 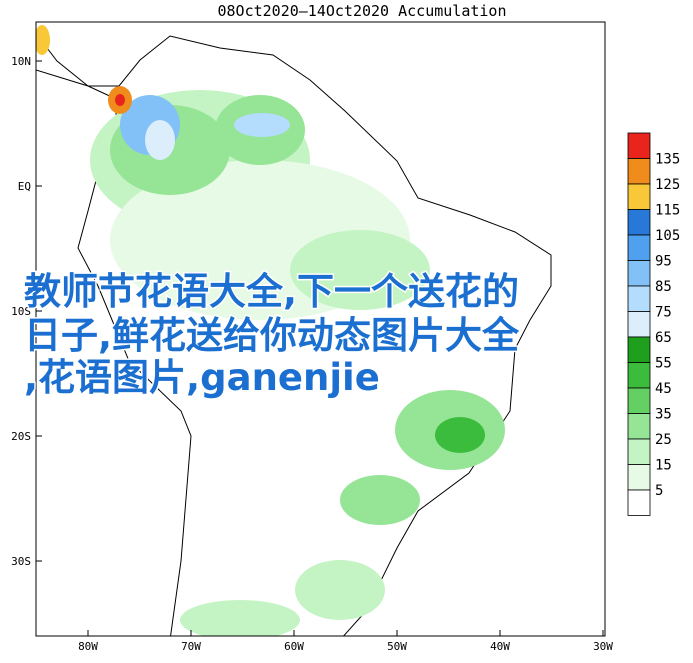 I want to click on lat-label: EQ, so click(x=24, y=186).